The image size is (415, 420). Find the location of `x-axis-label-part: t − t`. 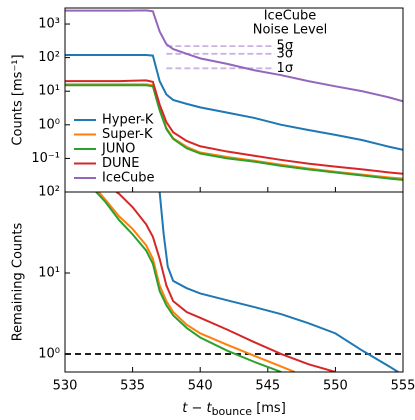

x-axis-label-part: t − t is located at coordinates (197, 408).